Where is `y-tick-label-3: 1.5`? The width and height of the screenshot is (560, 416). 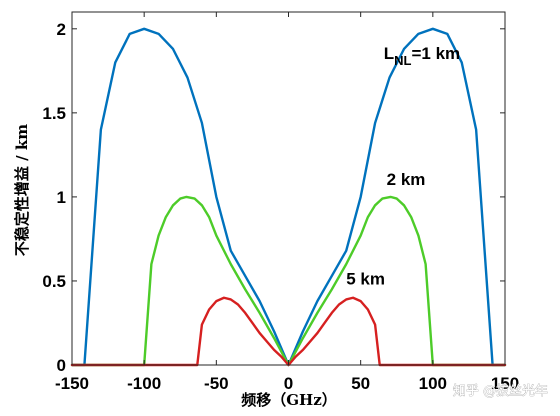 y-tick-label-3: 1.5 is located at coordinates (54, 113).